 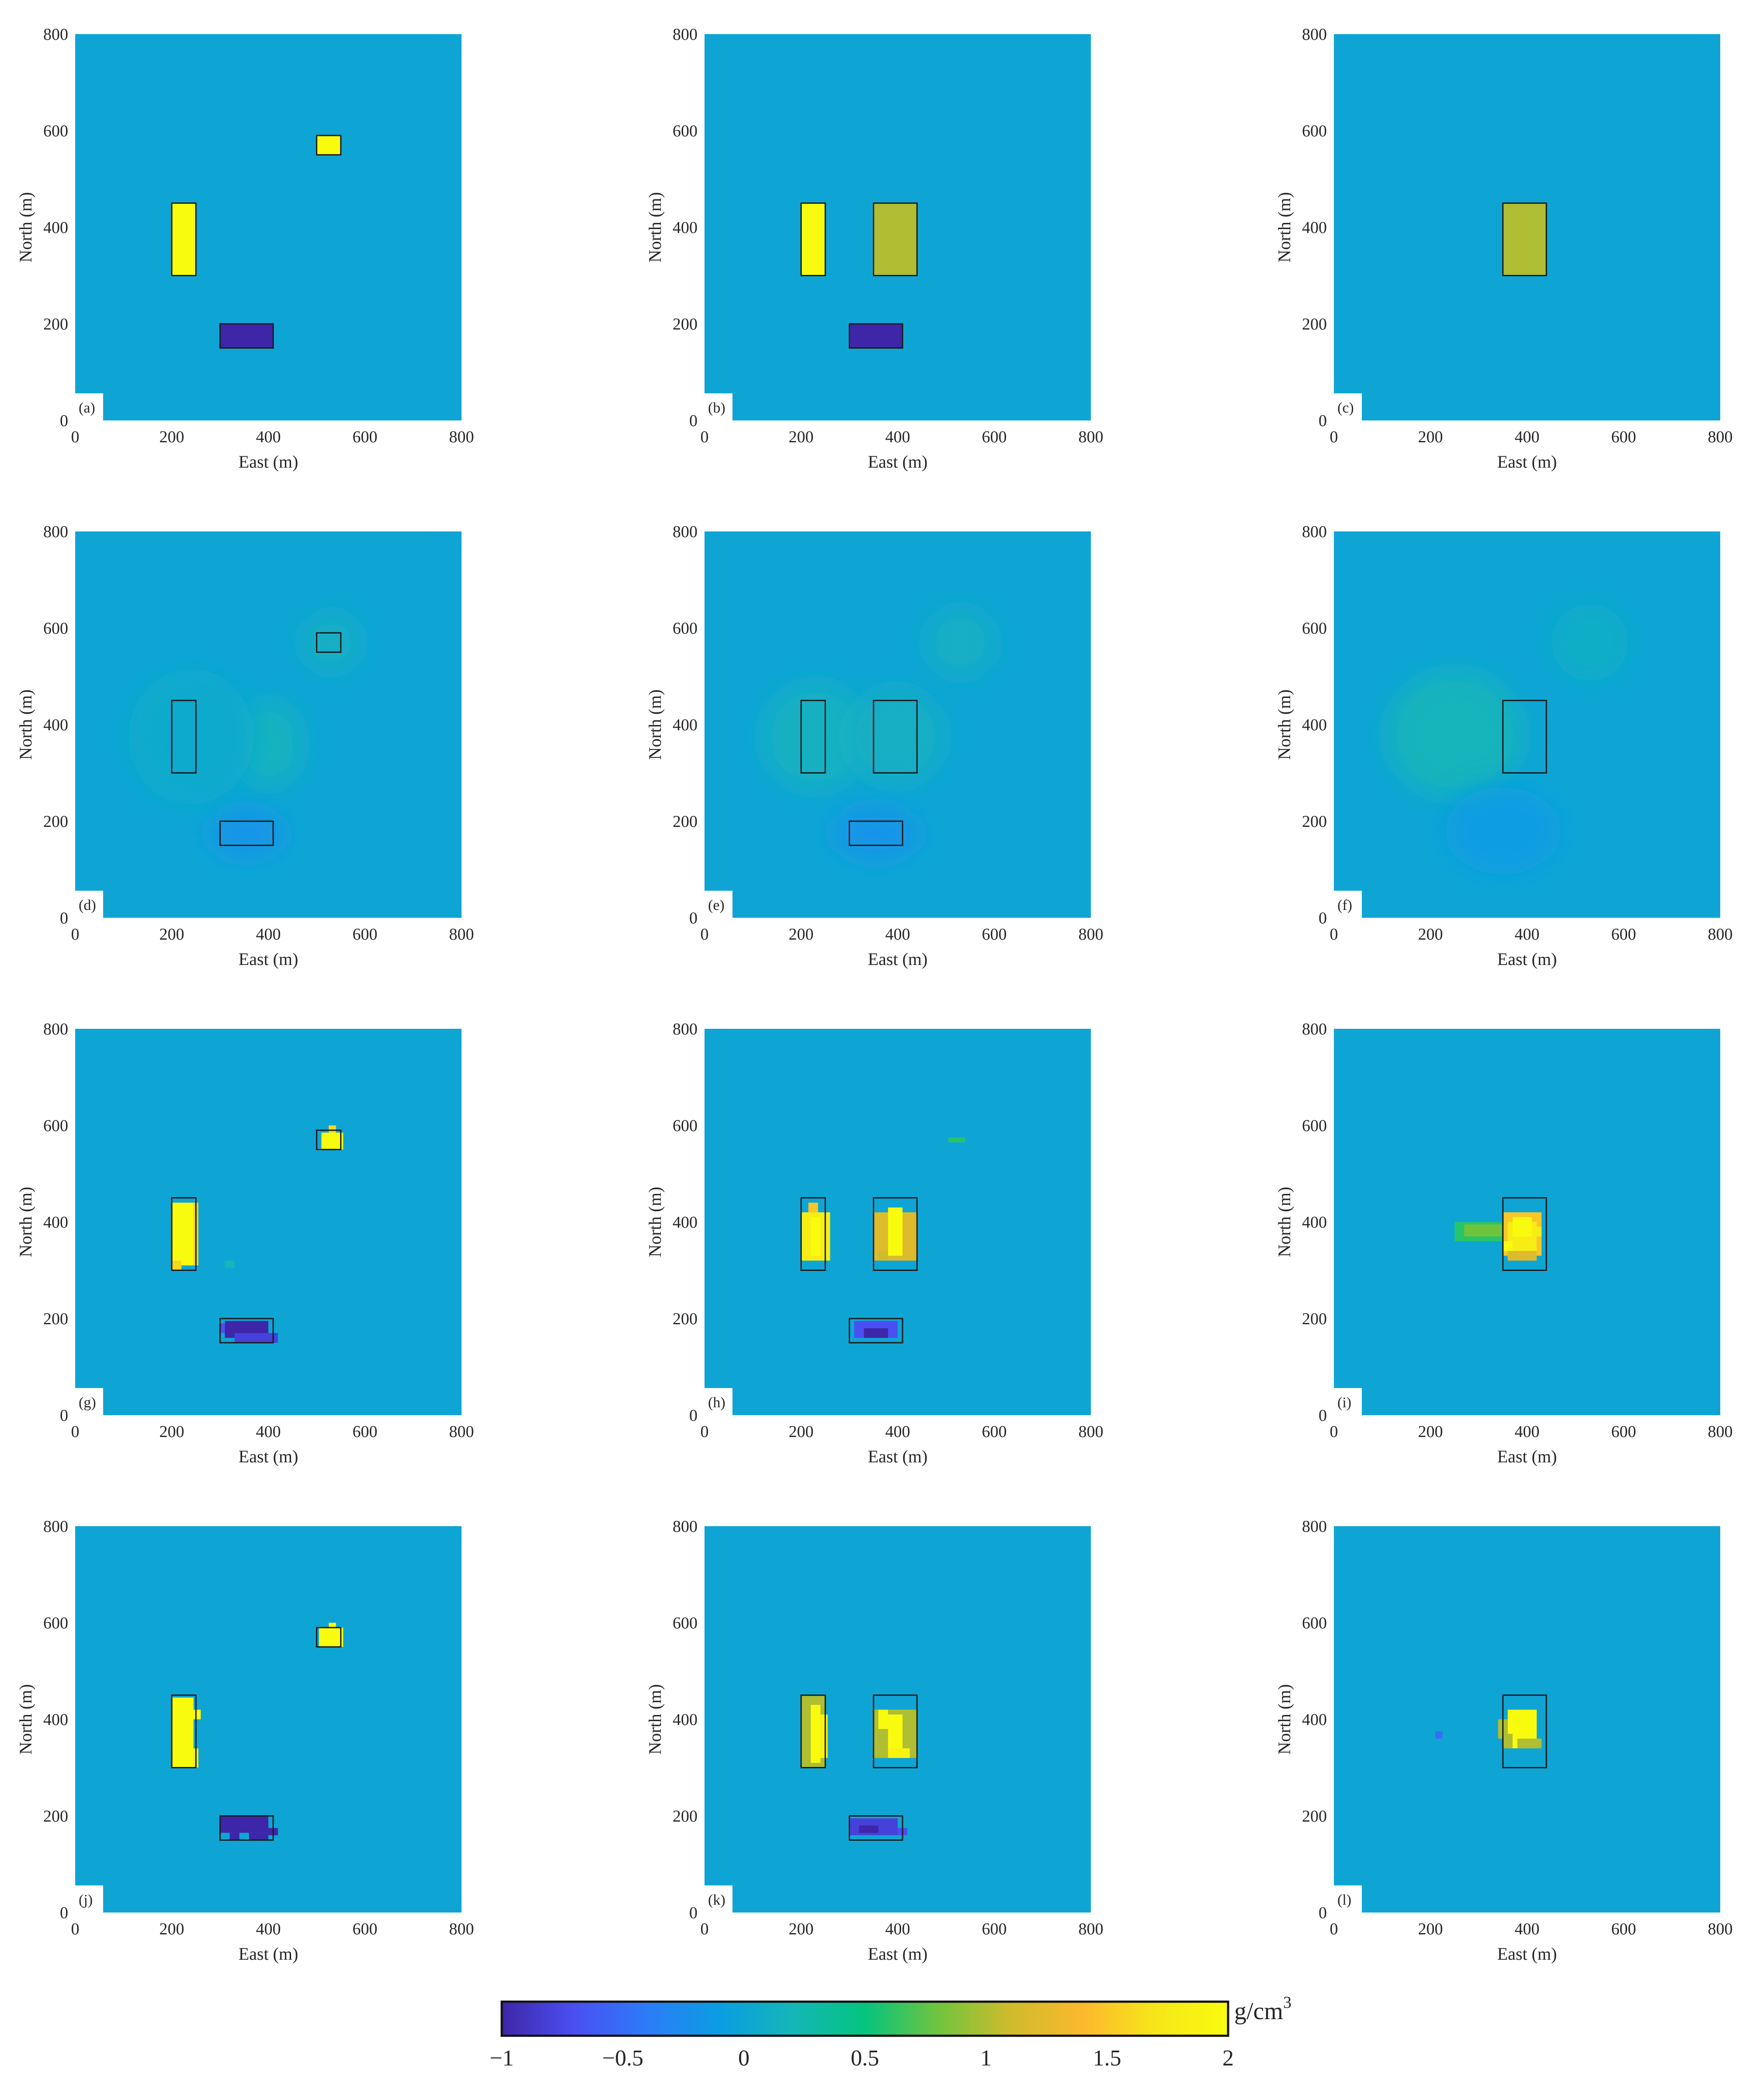 I want to click on panel-label: (e), so click(x=716, y=905).